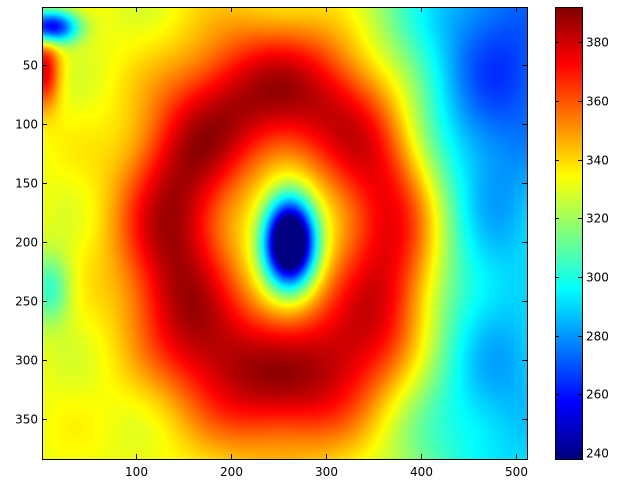 The width and height of the screenshot is (623, 487). I want to click on x-tick-label: 300, so click(326, 472).